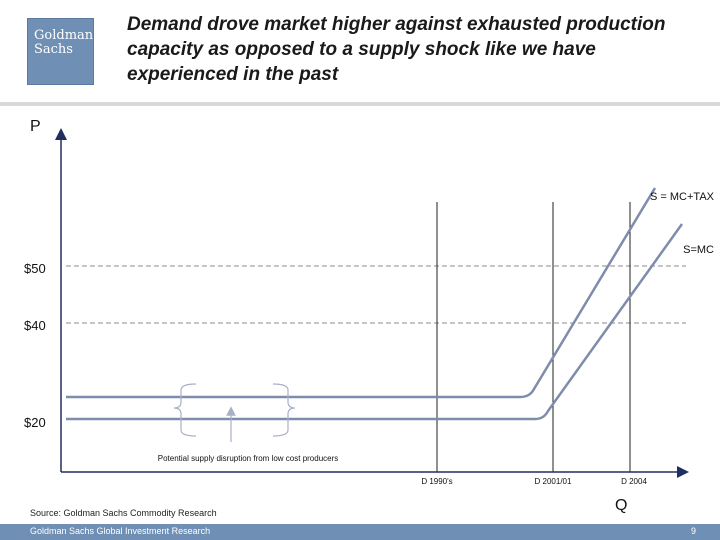  I want to click on page-number: 9, so click(693, 531).